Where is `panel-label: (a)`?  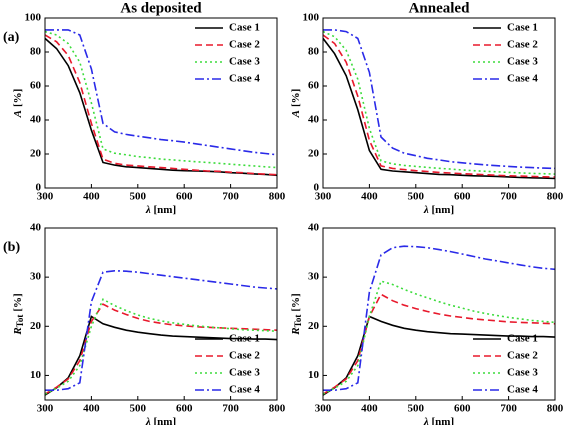
panel-label: (a) is located at coordinates (11, 37).